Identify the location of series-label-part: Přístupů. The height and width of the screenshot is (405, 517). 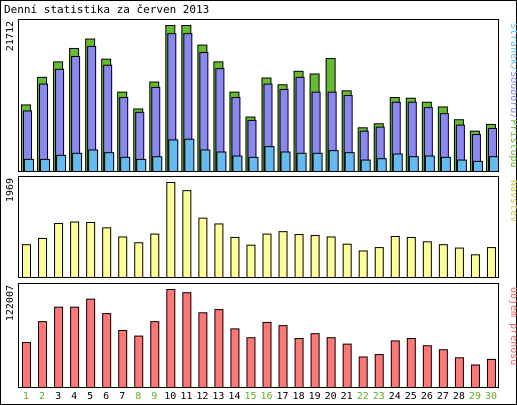
(512, 143).